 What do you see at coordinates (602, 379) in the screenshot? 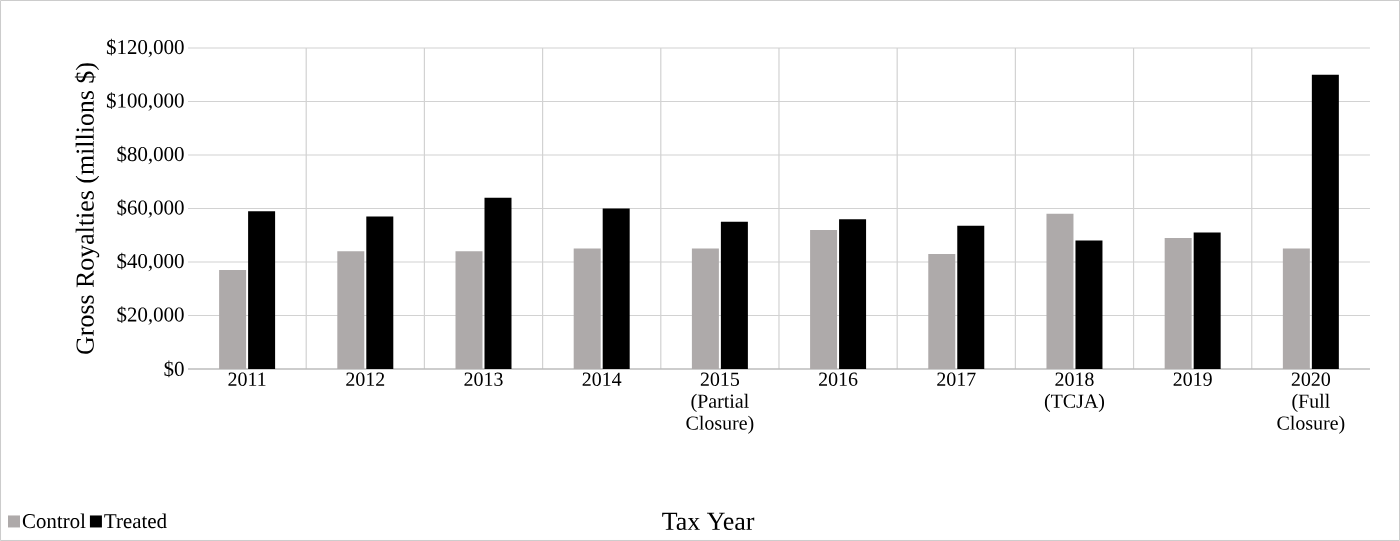
I see `x-tick-label: 2014` at bounding box center [602, 379].